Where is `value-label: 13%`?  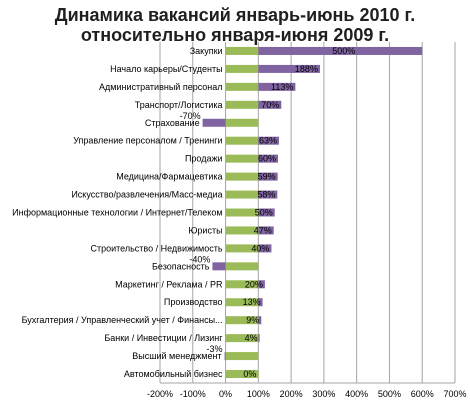 value-label: 13% is located at coordinates (252, 302).